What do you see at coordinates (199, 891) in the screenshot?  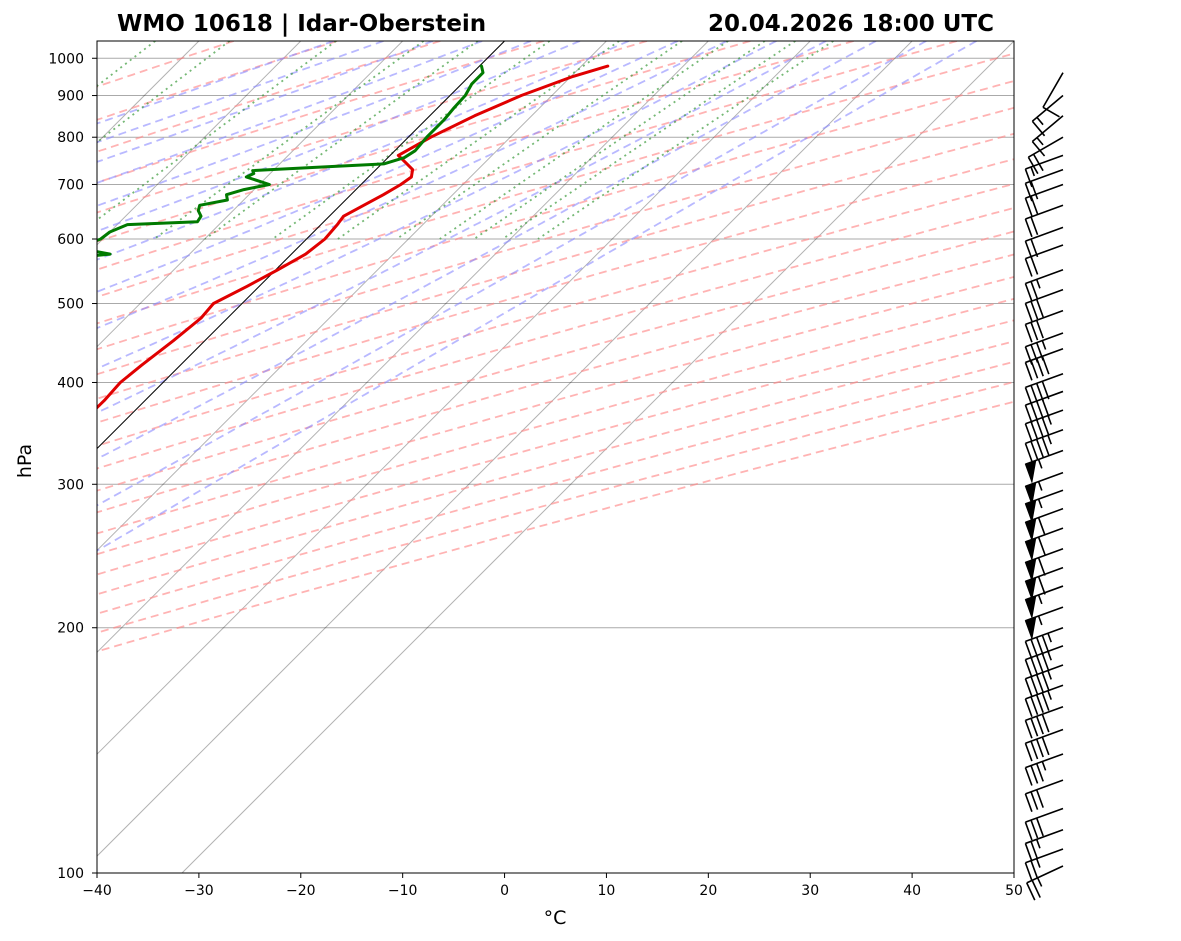 I see `x-tick-label: −30` at bounding box center [199, 891].